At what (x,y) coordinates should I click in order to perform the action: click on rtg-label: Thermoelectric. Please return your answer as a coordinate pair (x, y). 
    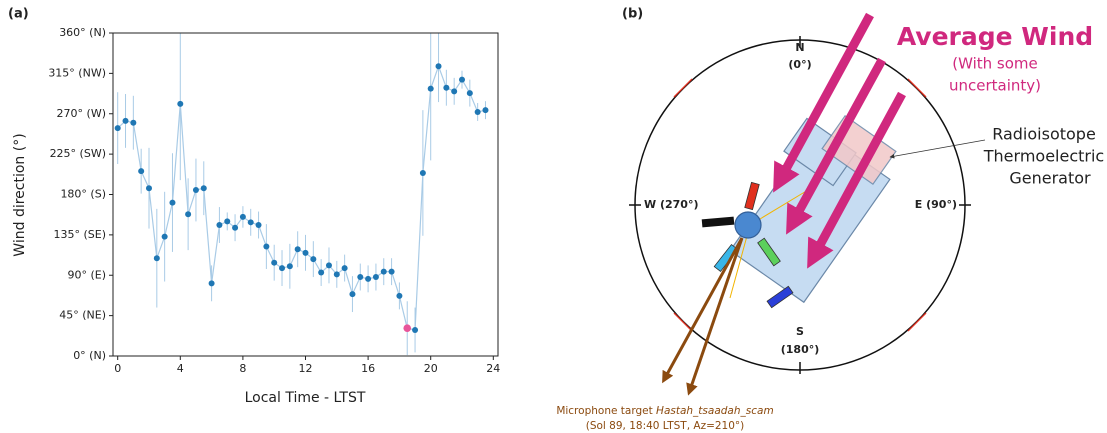
    Looking at the image, I should click on (1043, 156).